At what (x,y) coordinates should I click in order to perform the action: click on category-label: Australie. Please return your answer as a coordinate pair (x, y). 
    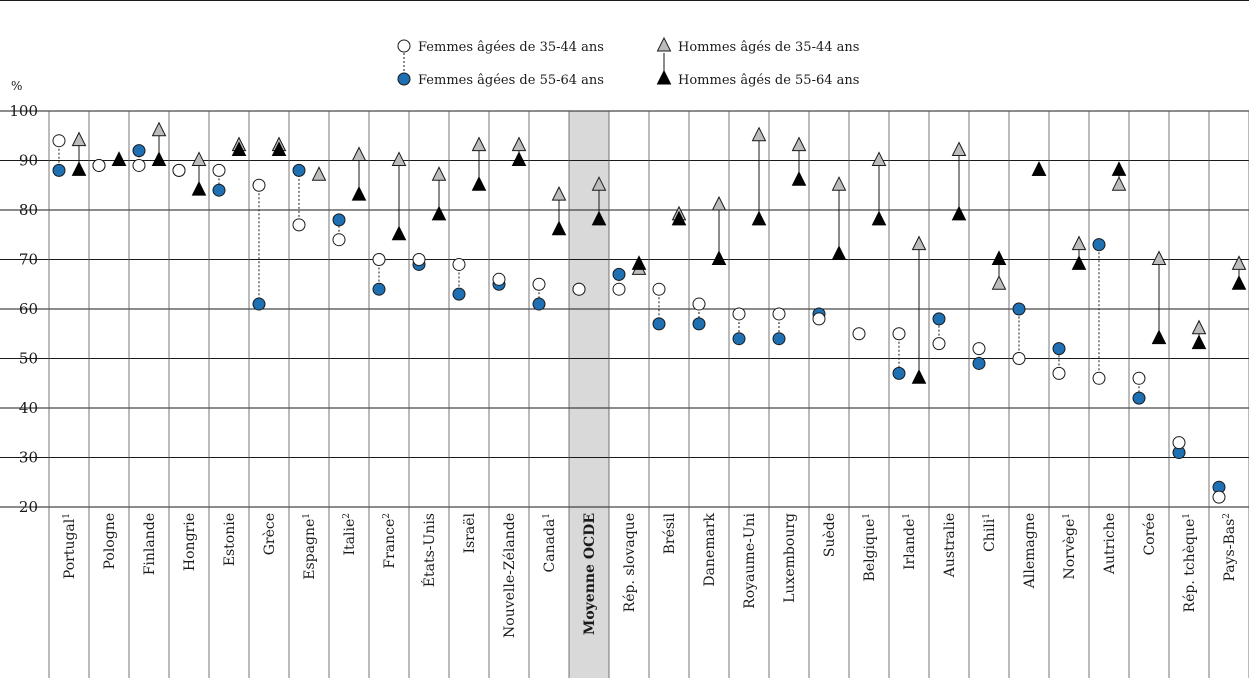
    Looking at the image, I should click on (950, 545).